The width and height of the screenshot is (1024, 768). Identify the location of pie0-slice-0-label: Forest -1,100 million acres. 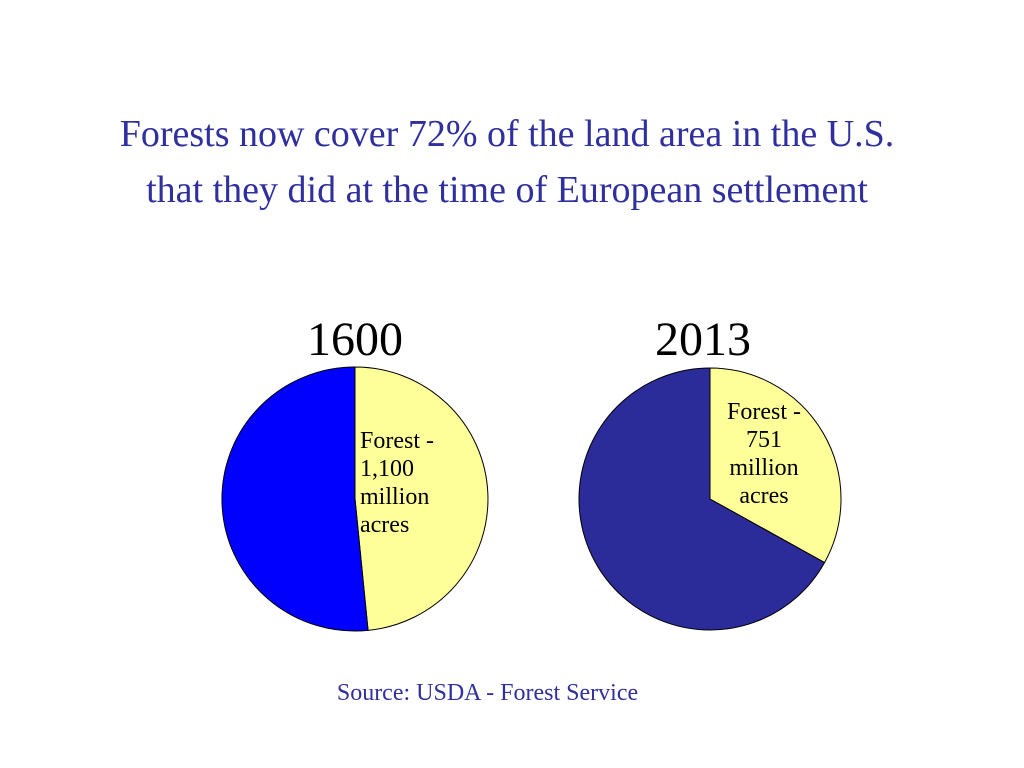
(397, 483).